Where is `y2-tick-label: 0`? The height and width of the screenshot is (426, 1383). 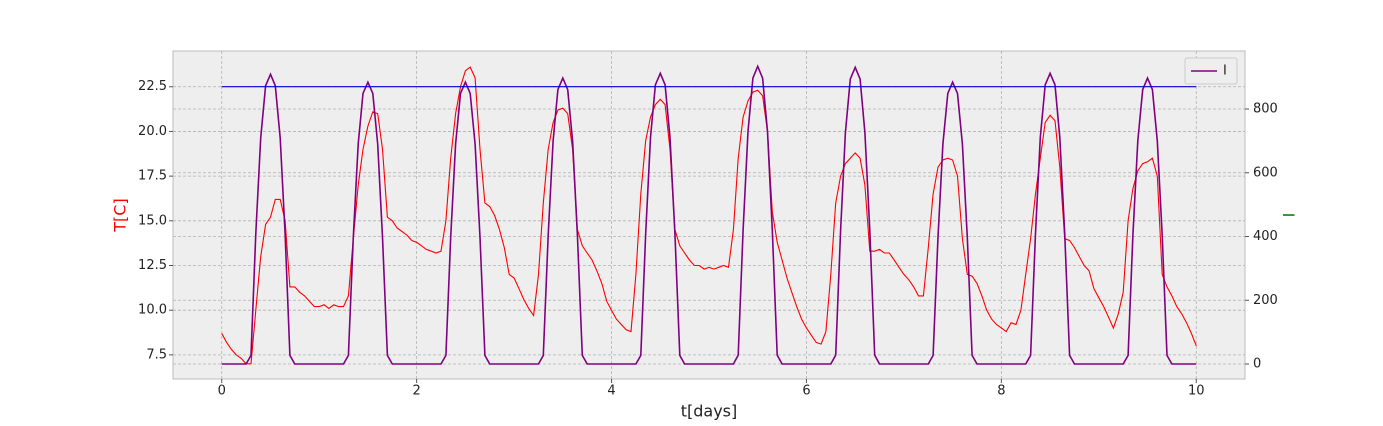
y2-tick-label: 0 is located at coordinates (1257, 364).